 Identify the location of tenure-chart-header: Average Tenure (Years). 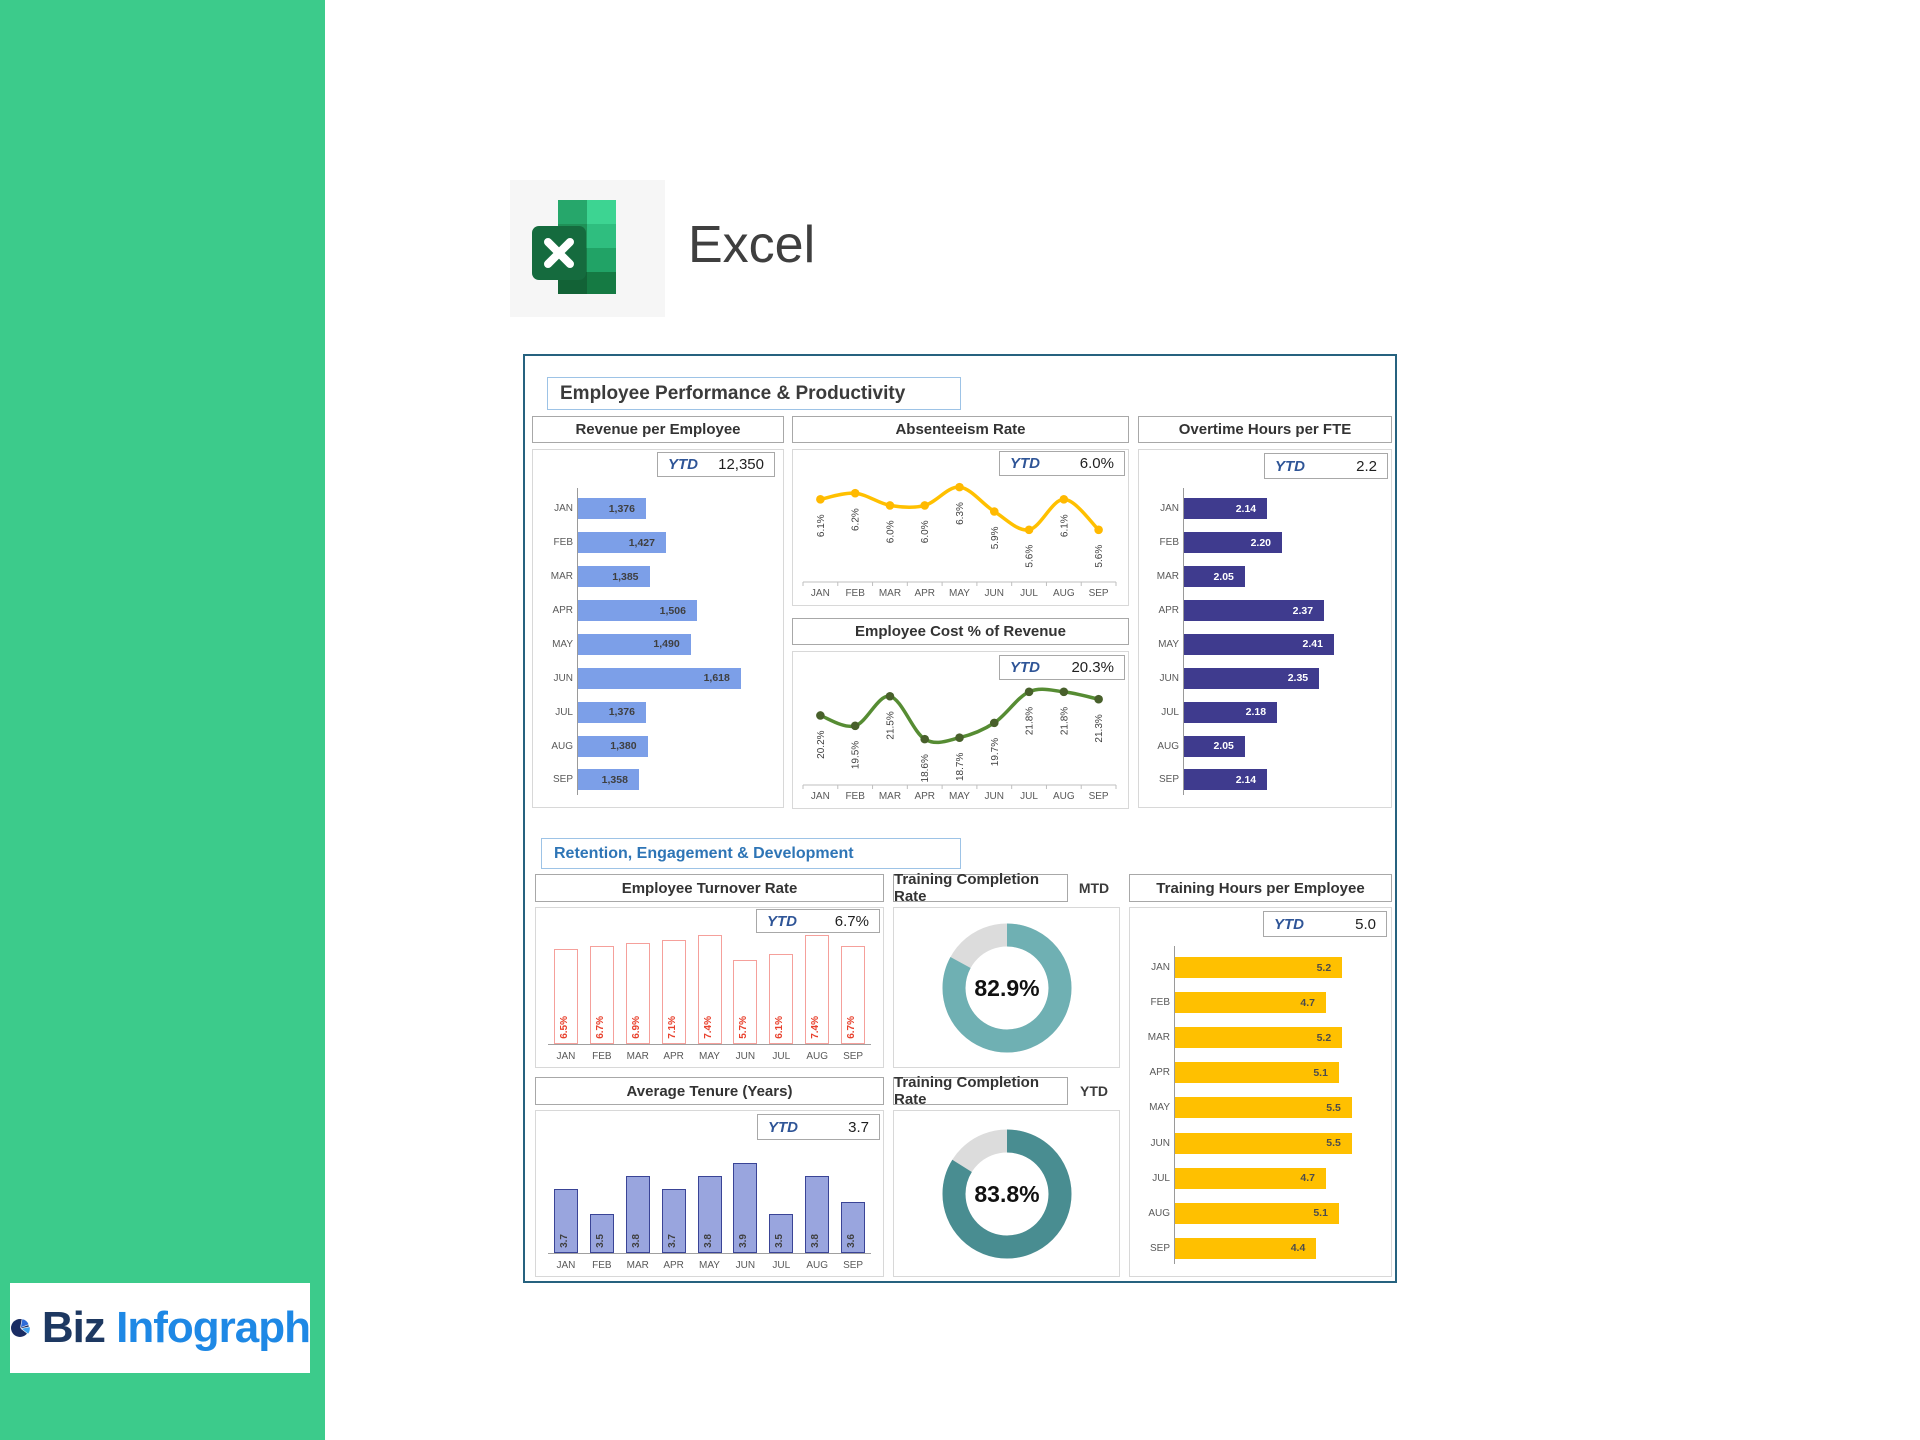
(709, 1091).